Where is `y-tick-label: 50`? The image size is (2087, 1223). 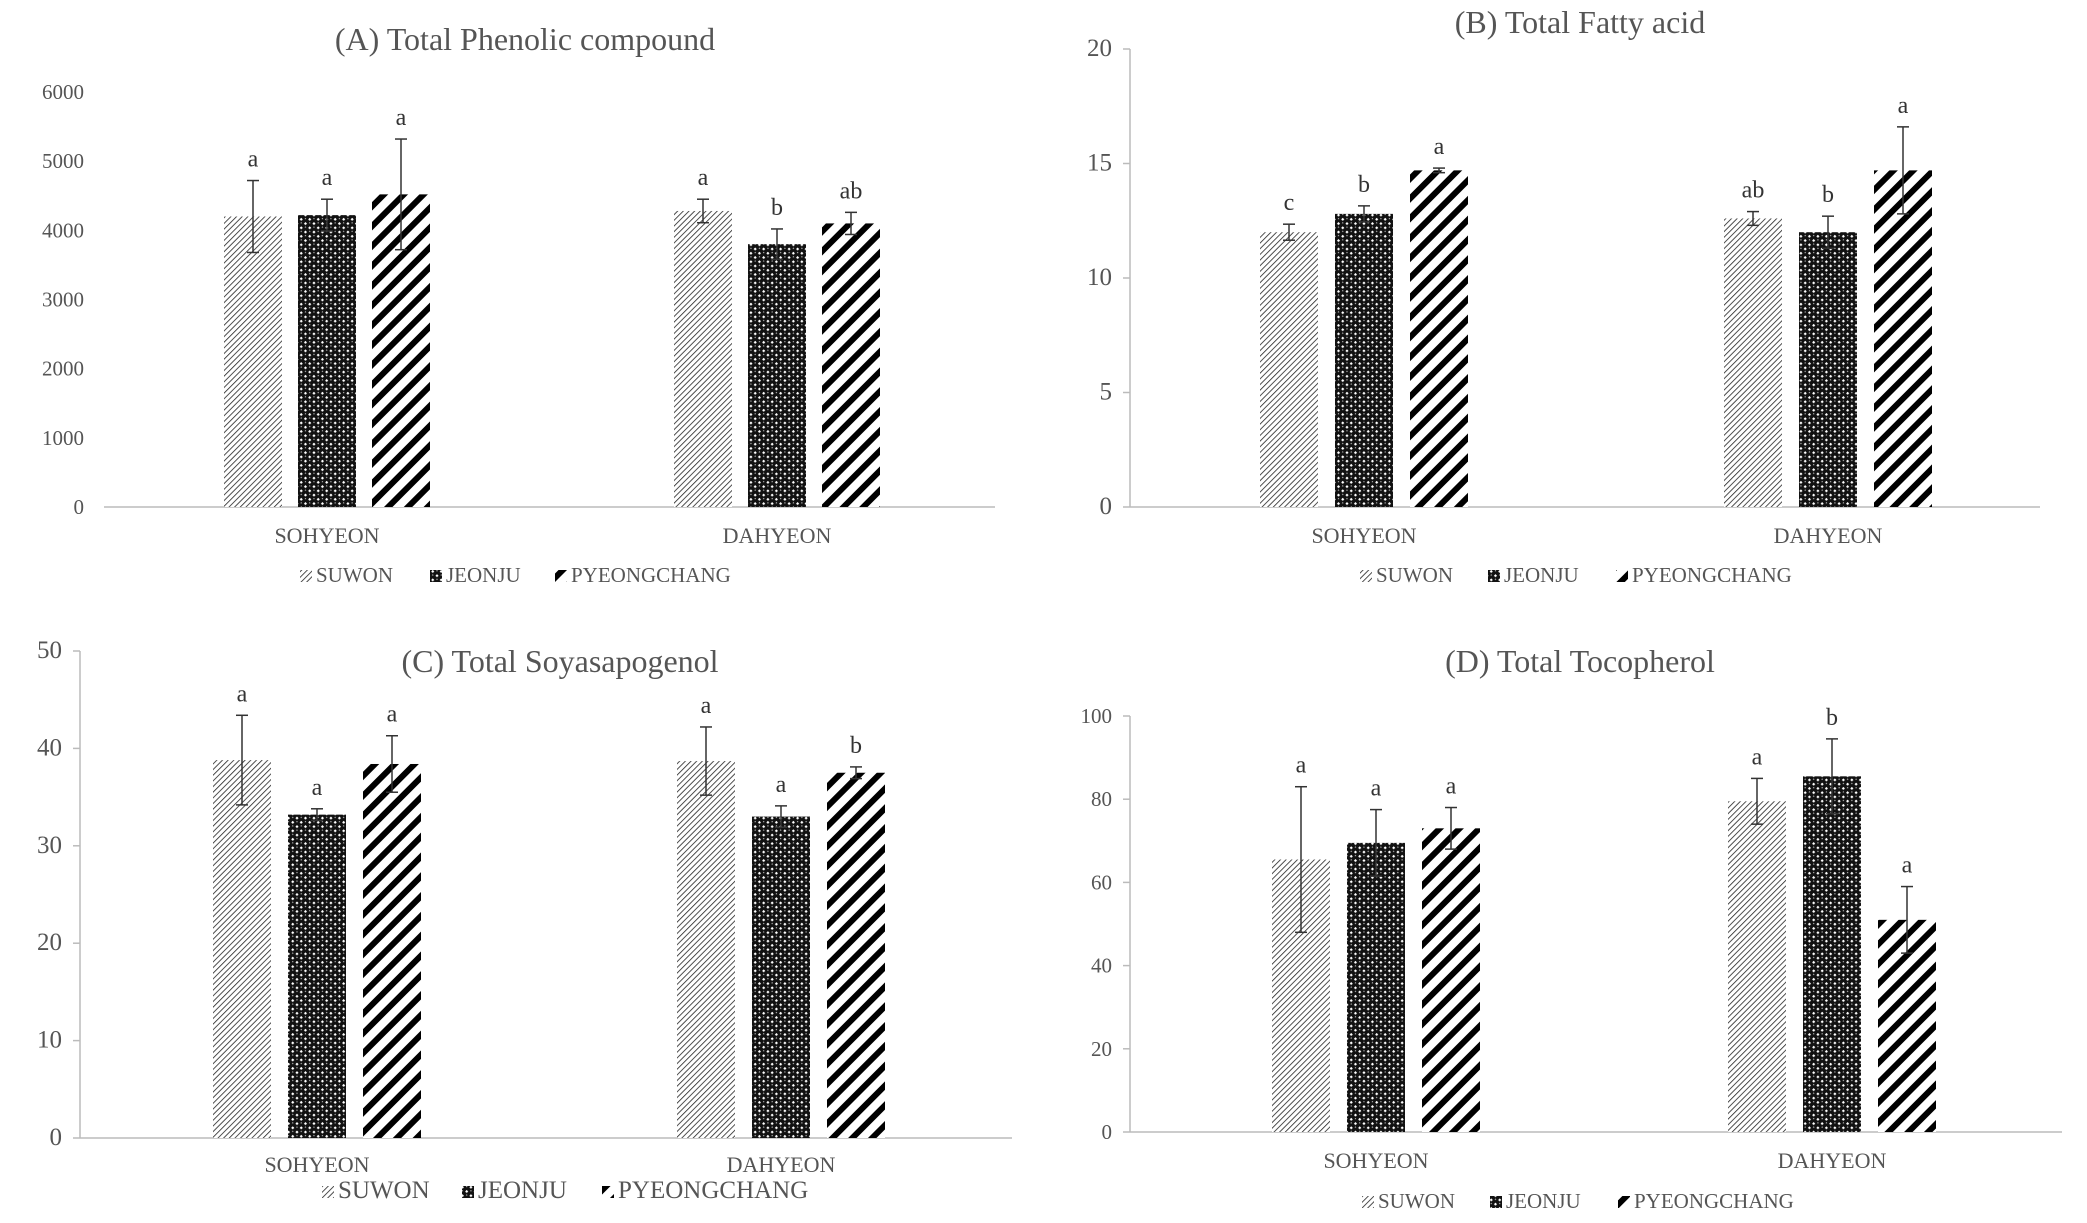
y-tick-label: 50 is located at coordinates (49, 650).